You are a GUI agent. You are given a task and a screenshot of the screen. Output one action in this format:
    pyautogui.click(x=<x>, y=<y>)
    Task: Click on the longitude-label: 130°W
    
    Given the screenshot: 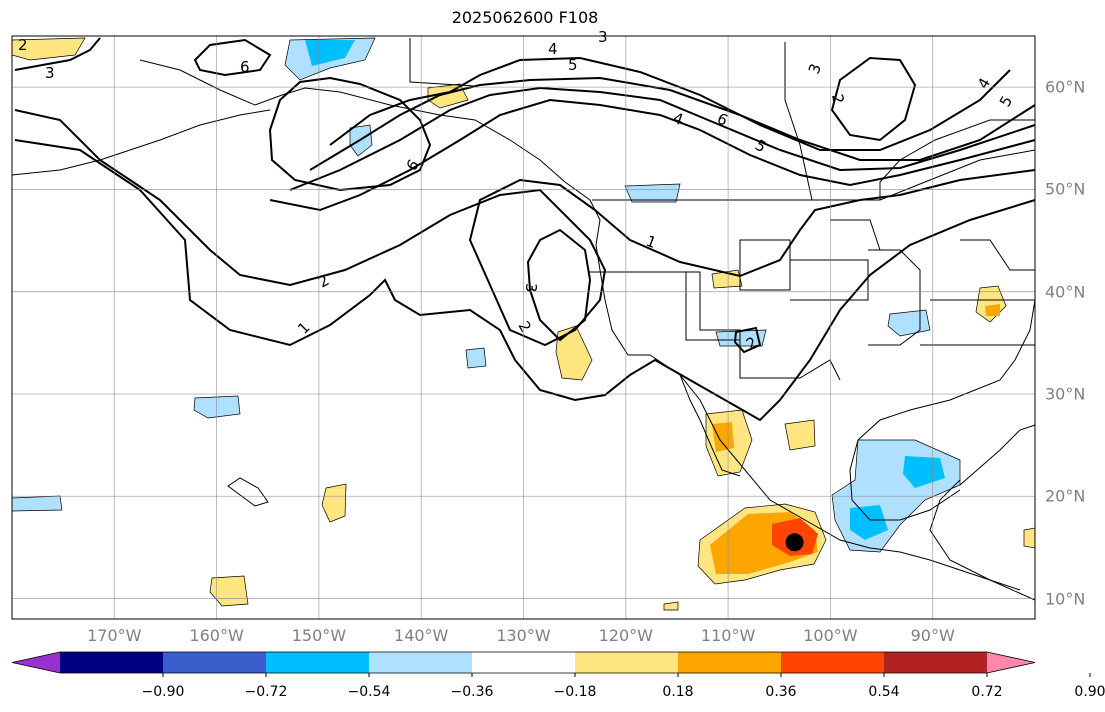 What is the action you would take?
    pyautogui.click(x=523, y=635)
    